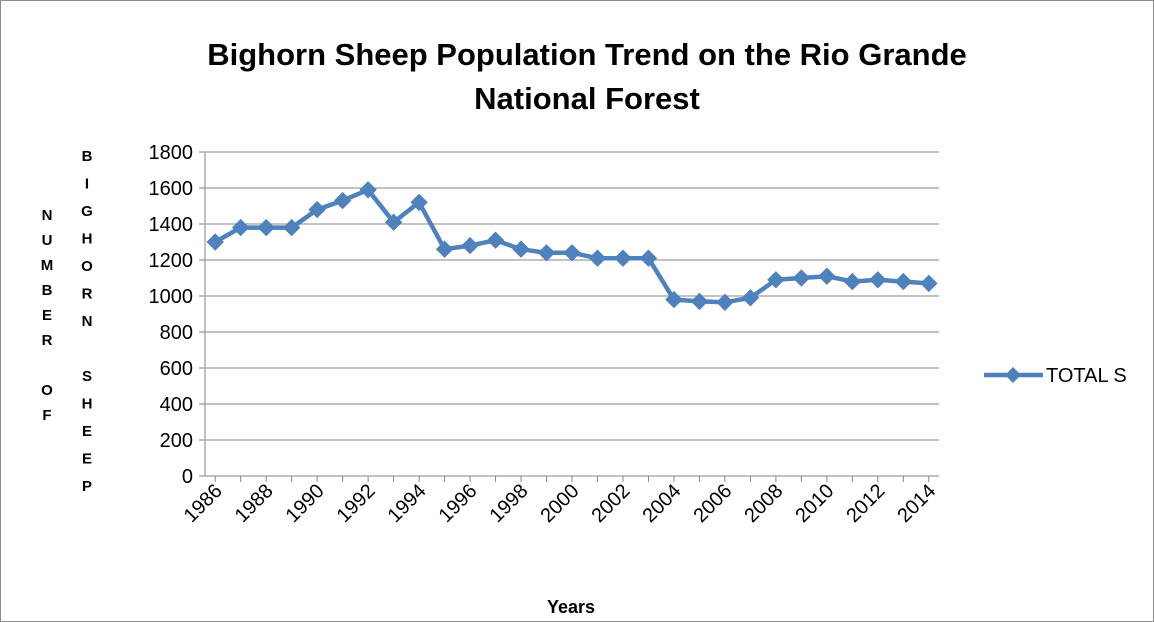  I want to click on legend-marker, so click(1013, 375).